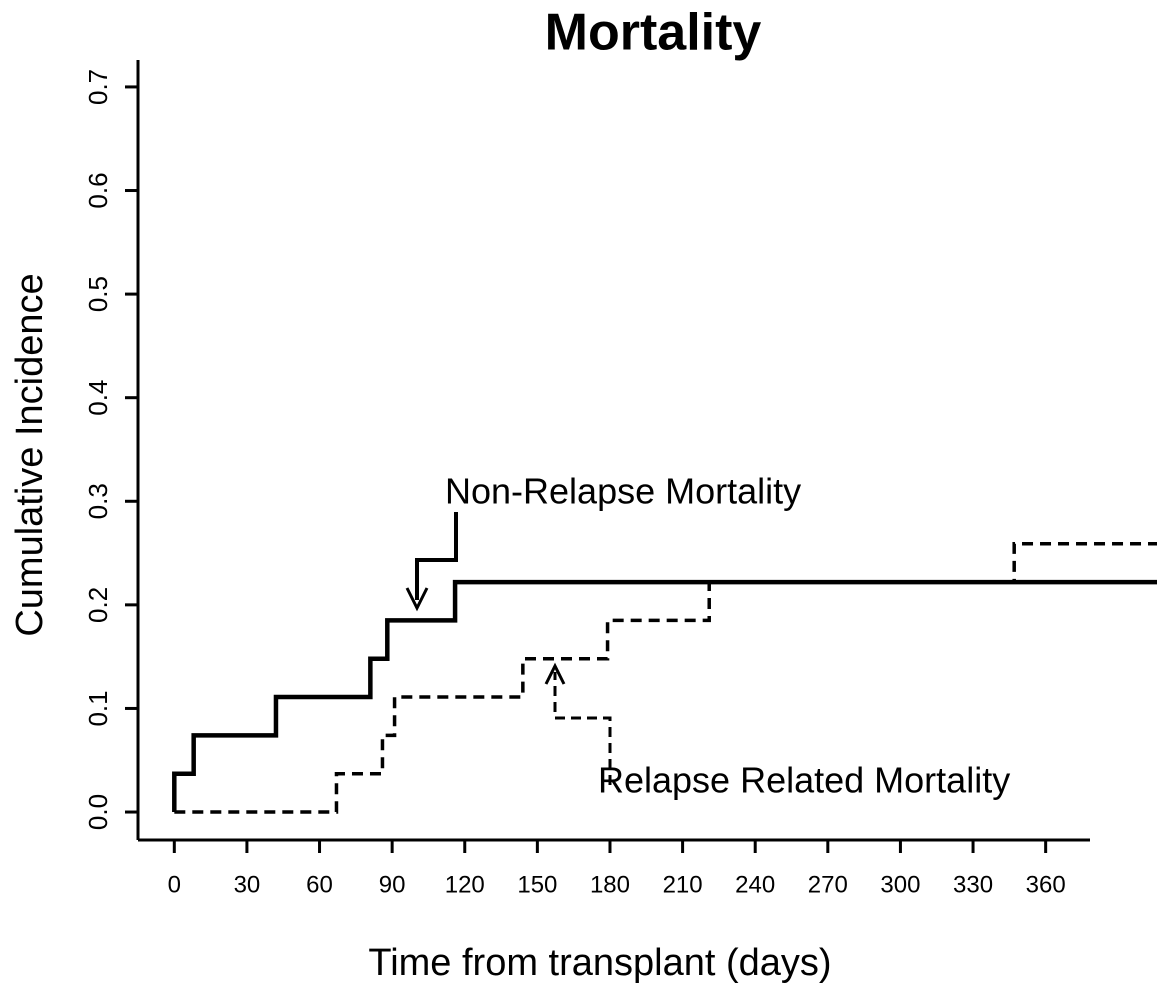  Describe the element at coordinates (653, 33) in the screenshot. I see `chart-title: Mortality` at that location.